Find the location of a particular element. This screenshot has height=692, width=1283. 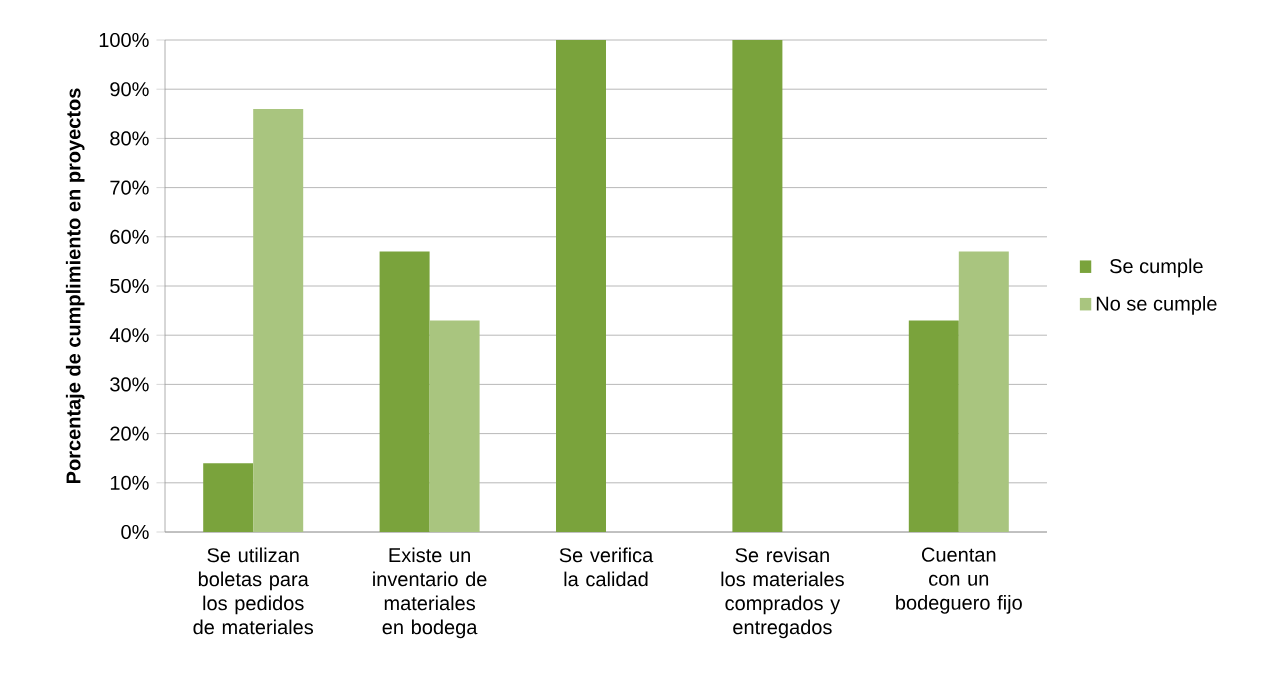

y-tick-label: 20% is located at coordinates (129, 433).